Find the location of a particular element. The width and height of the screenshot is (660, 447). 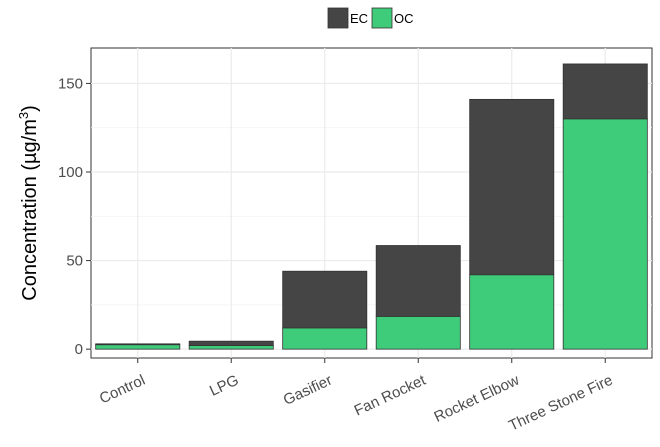

x-tick-label: Fan Rocket is located at coordinates (390, 395).